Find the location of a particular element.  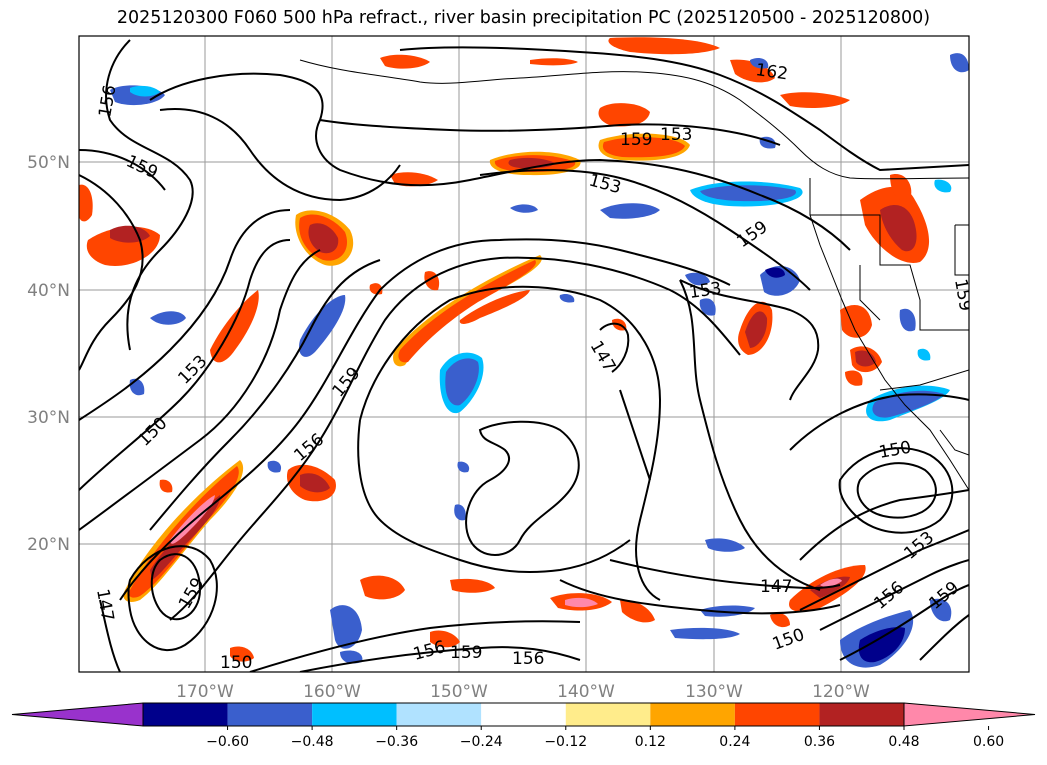

colorbar-tick-label: −0.12 is located at coordinates (565, 742).